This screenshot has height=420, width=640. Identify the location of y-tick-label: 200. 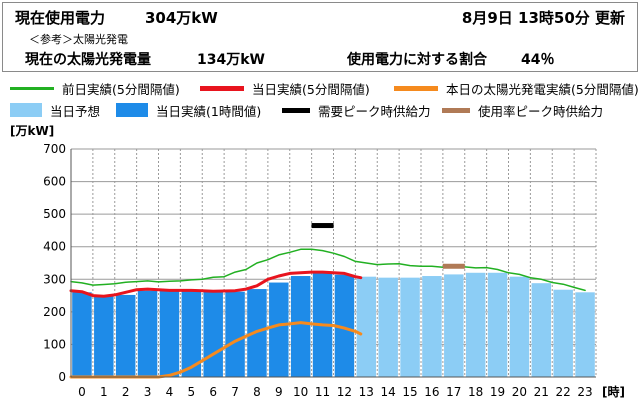
(54, 312).